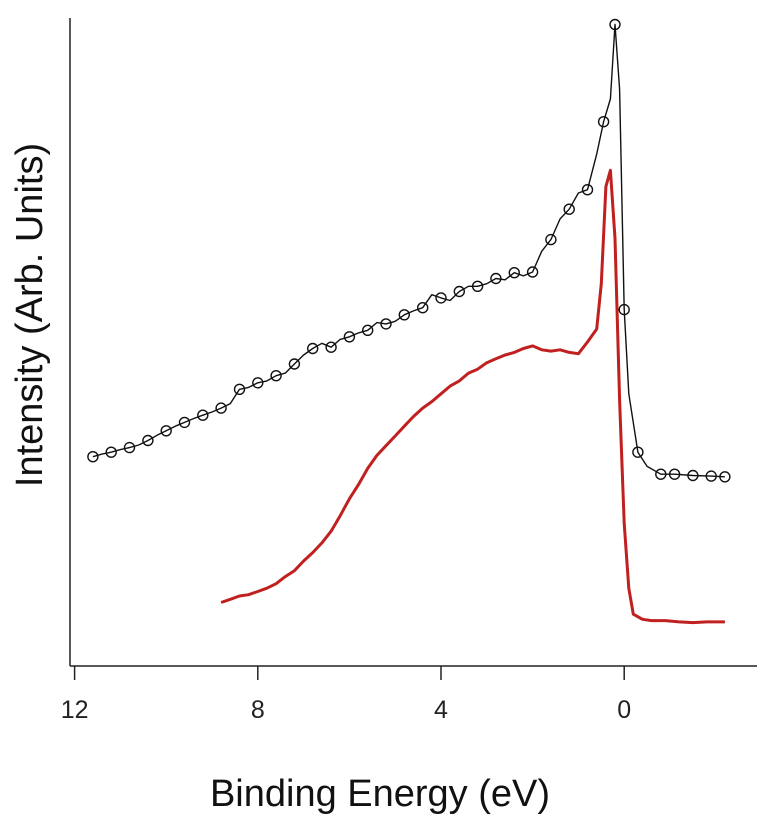  Describe the element at coordinates (258, 710) in the screenshot. I see `x-tick-label: 8` at that location.